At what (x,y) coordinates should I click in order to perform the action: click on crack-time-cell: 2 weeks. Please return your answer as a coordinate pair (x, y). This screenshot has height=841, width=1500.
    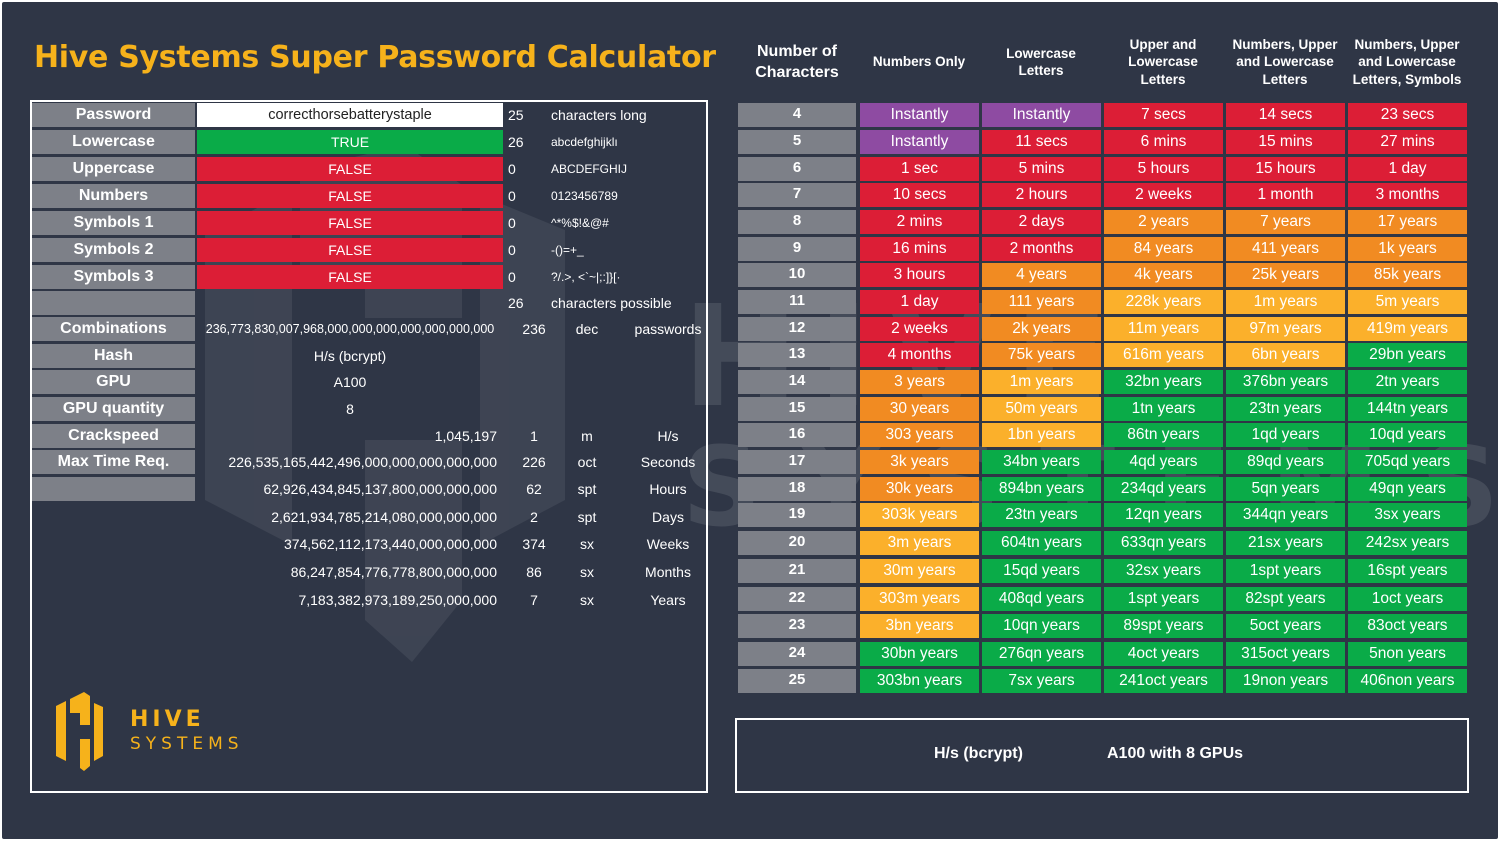
    Looking at the image, I should click on (1163, 195).